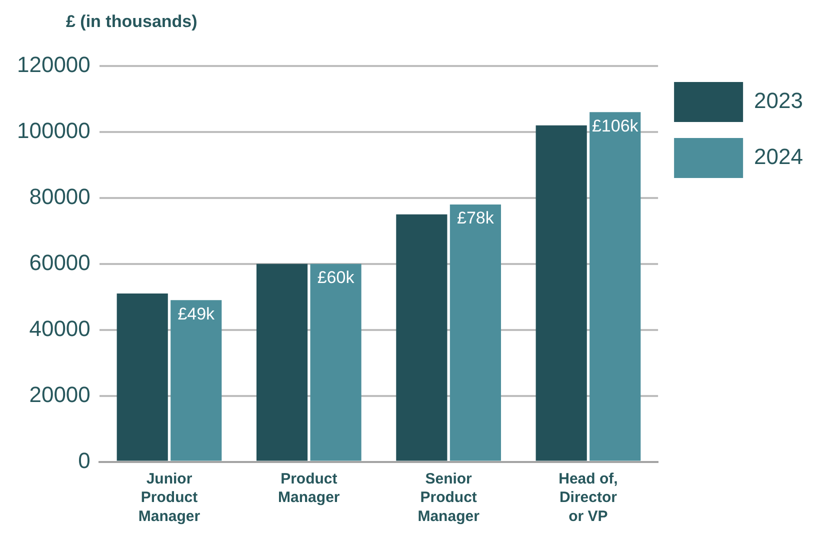 This screenshot has height=534, width=819. I want to click on y-tick-label: 40000, so click(59, 328).